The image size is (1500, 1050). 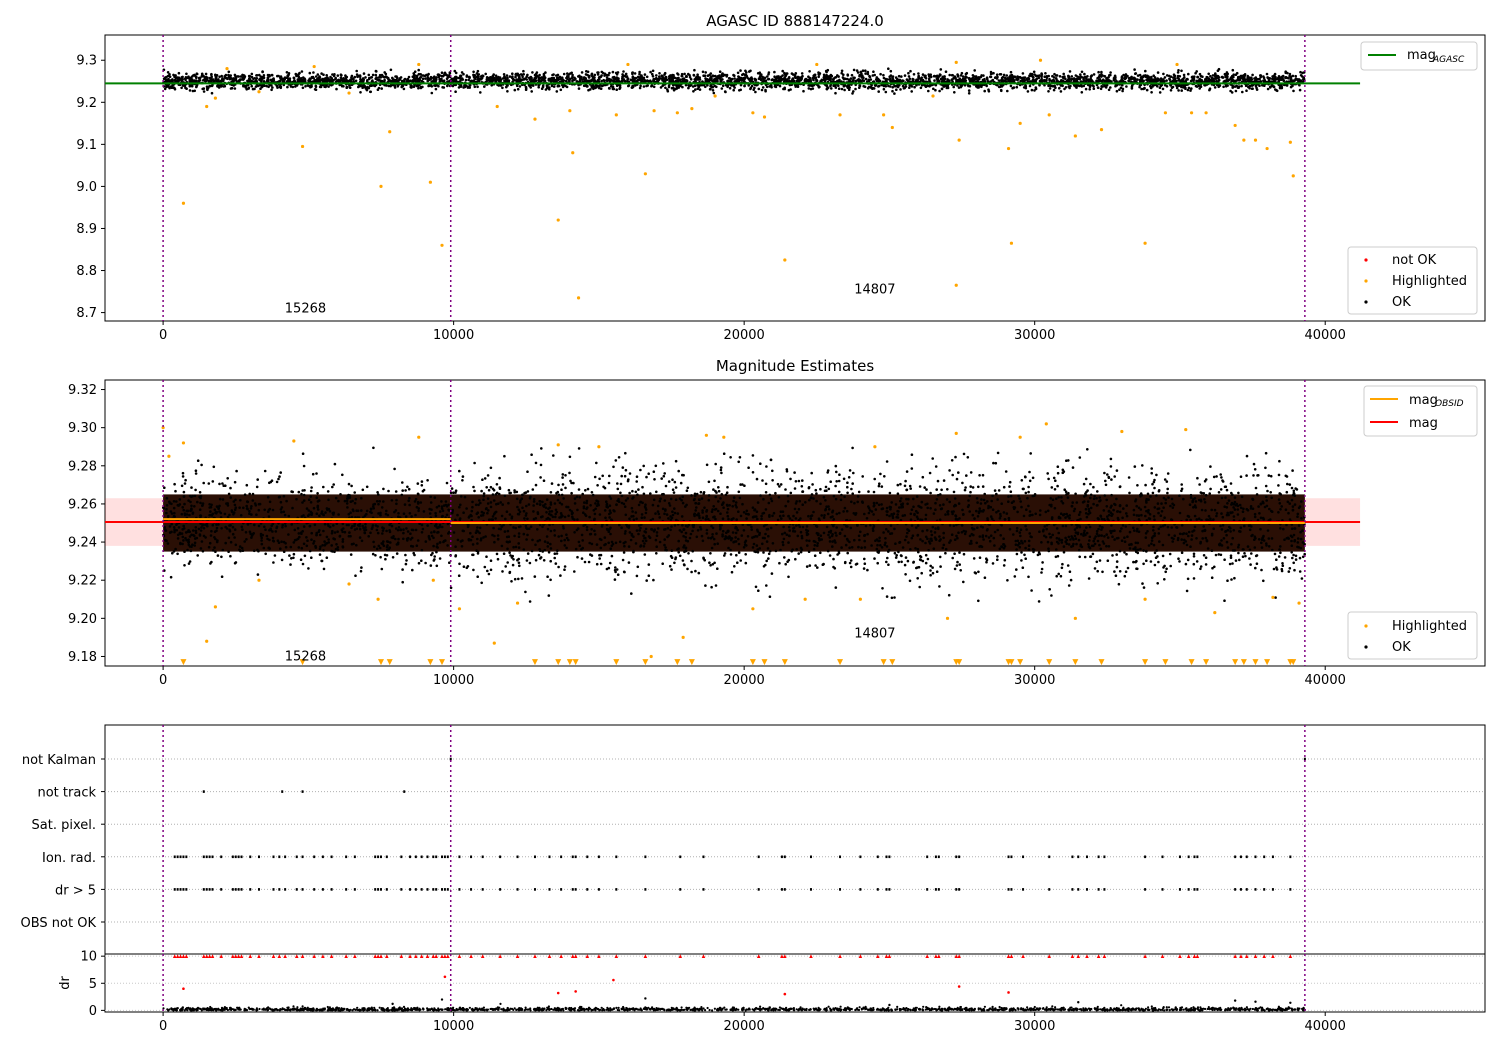 I want to click on x-tick-label: 0, so click(x=163, y=335).